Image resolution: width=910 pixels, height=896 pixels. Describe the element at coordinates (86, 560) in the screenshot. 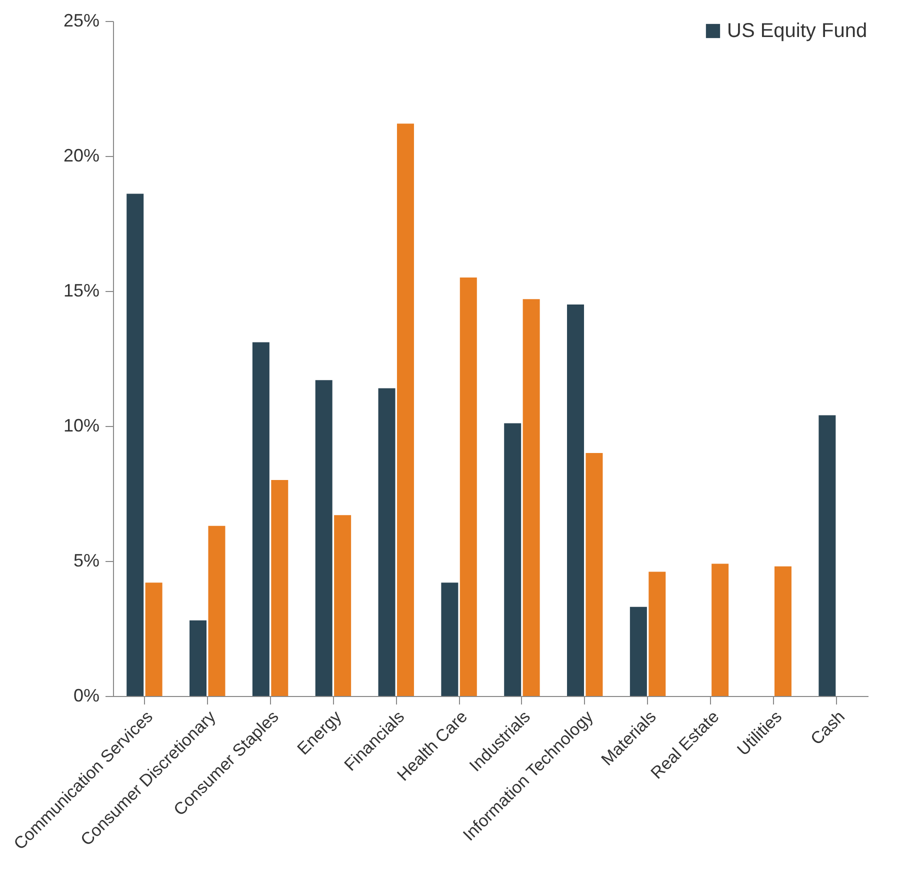

I see `y-tick-label: 5%` at that location.